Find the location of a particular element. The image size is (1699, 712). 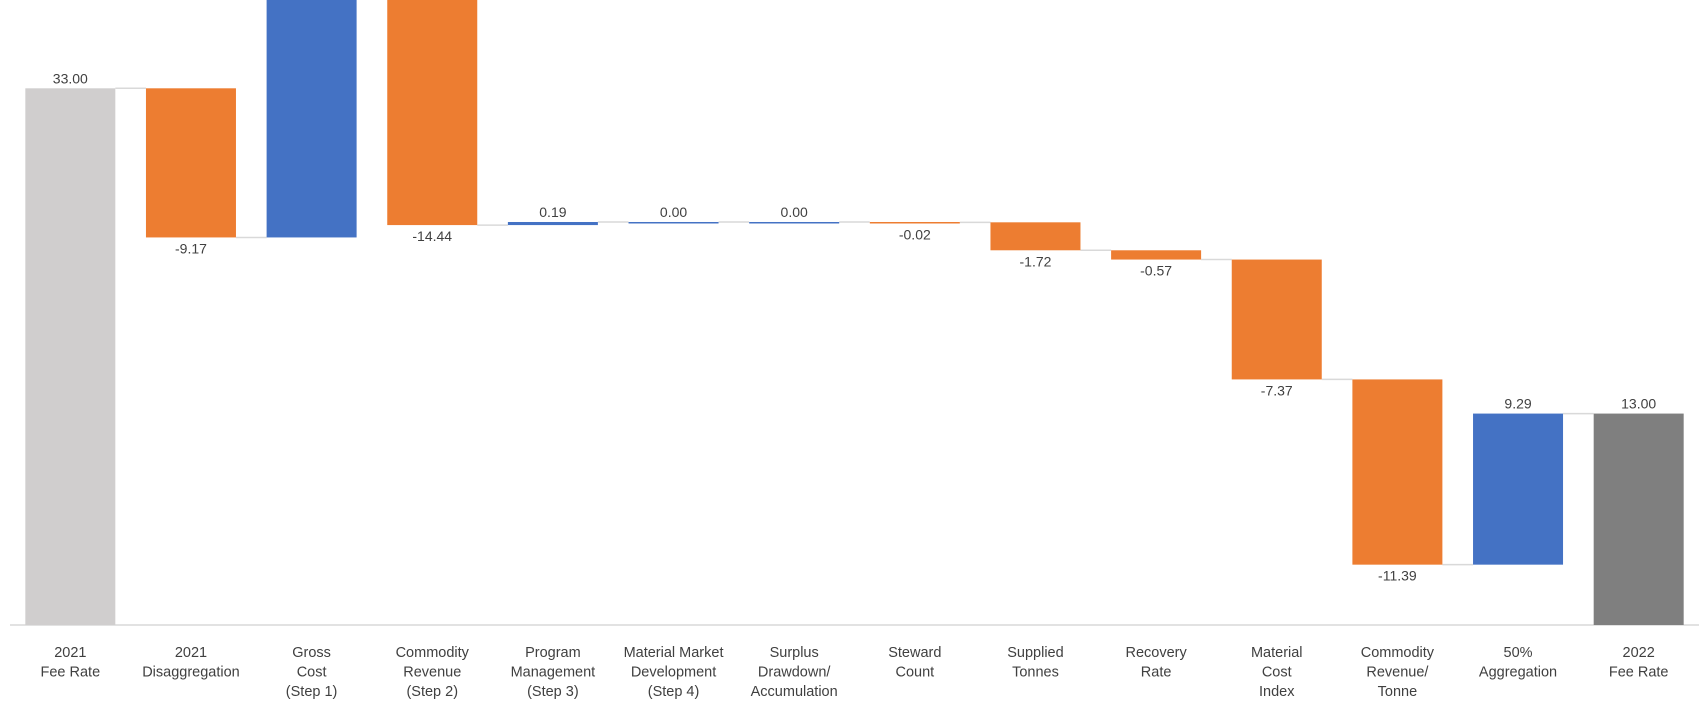

category-label: (Step 3) is located at coordinates (553, 692).